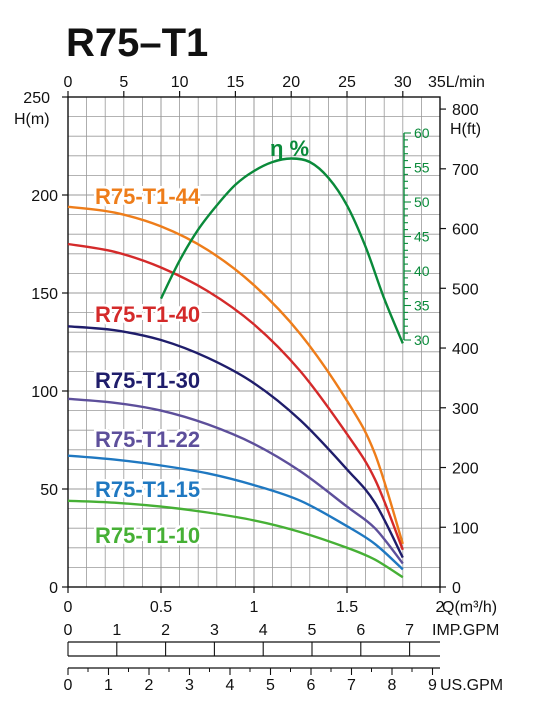 The width and height of the screenshot is (550, 715). I want to click on us-gpm-tick-label: 3, so click(189, 685).